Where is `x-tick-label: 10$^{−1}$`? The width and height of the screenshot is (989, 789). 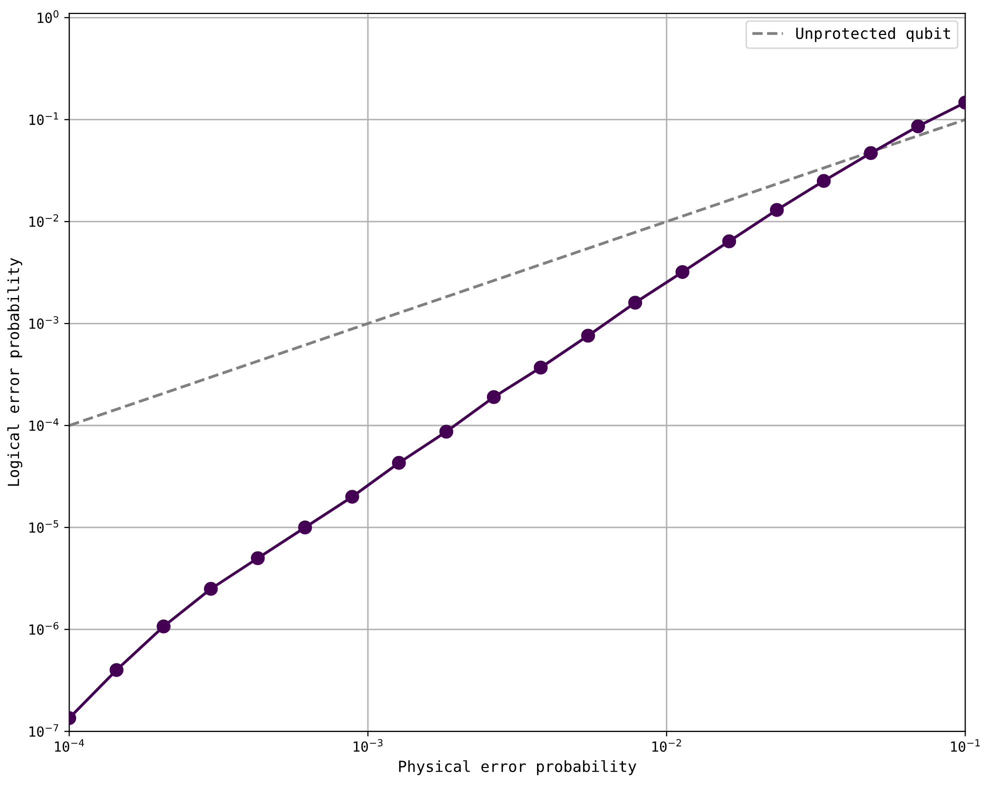 x-tick-label: 10$^{−1}$ is located at coordinates (965, 745).